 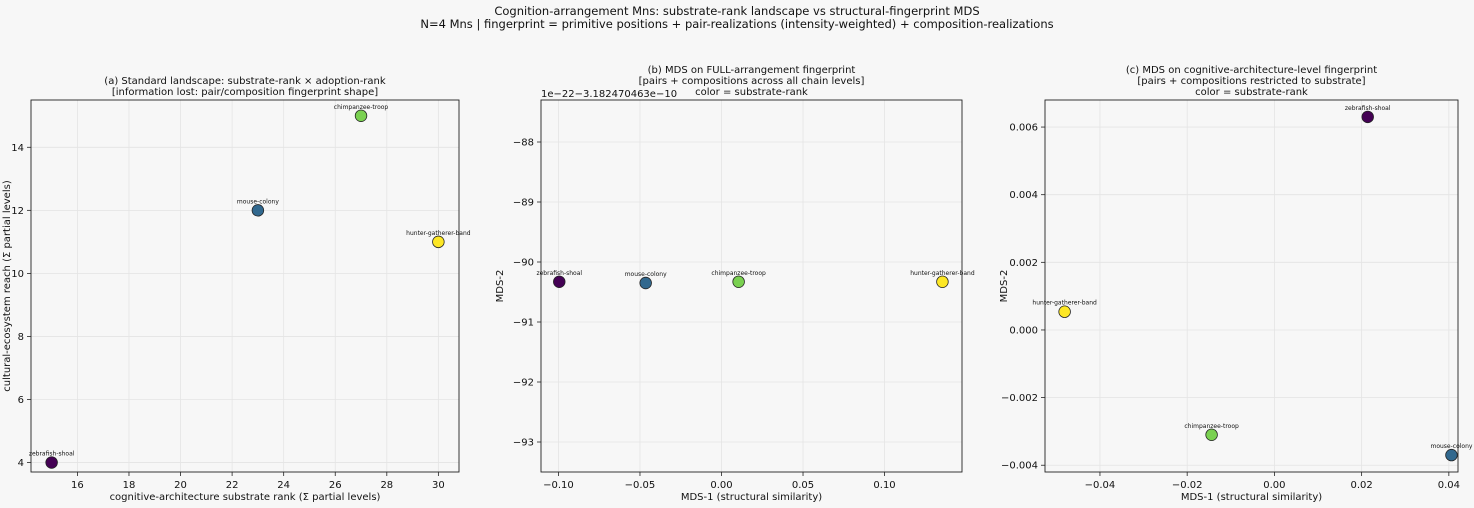 I want to click on y-tick-label: 12, so click(x=17, y=211).